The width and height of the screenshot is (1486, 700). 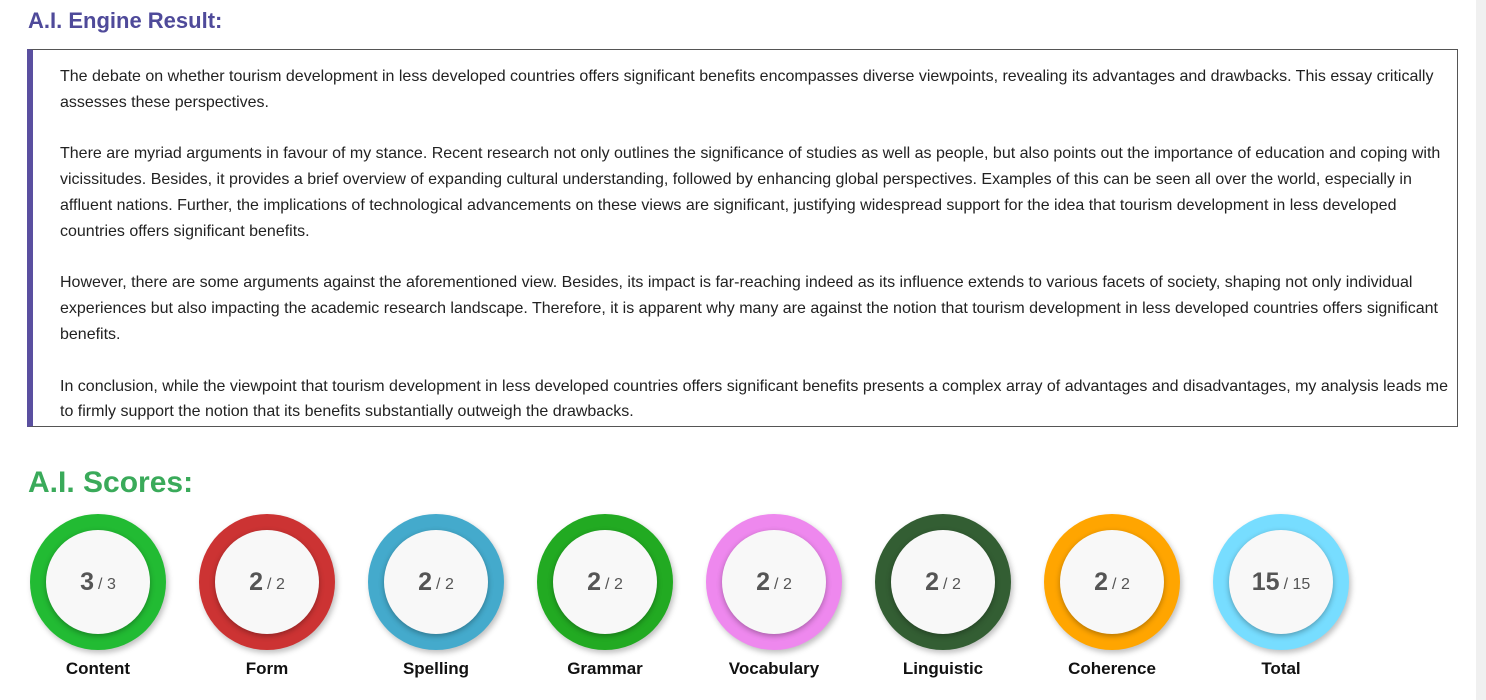 What do you see at coordinates (1112, 668) in the screenshot?
I see `score-label: Coherence` at bounding box center [1112, 668].